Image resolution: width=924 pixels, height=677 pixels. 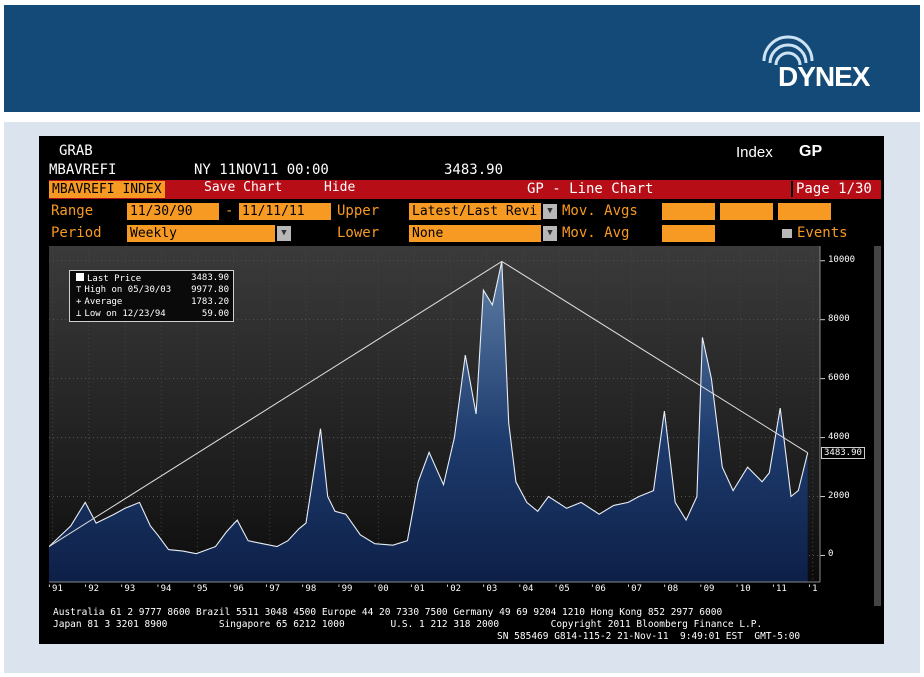 What do you see at coordinates (654, 357) in the screenshot?
I see `trend-line` at bounding box center [654, 357].